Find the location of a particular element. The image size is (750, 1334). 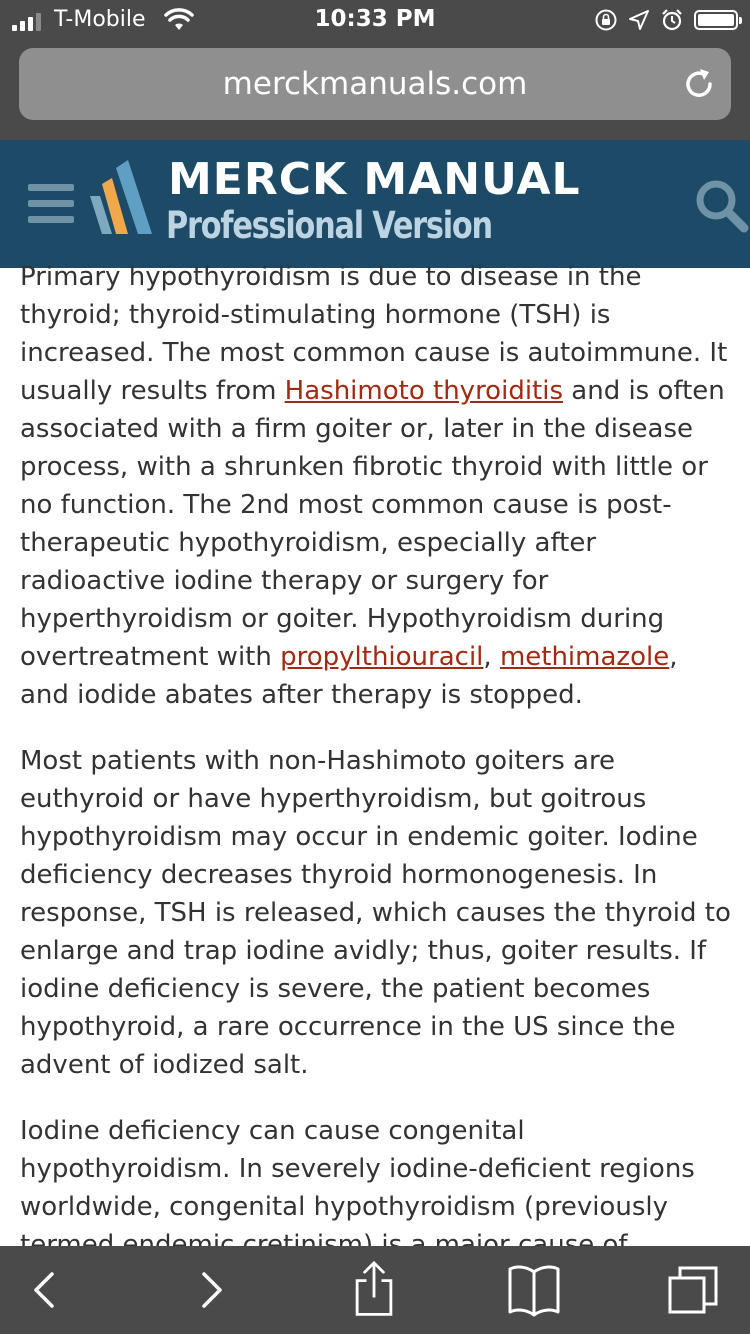

wifi-icon is located at coordinates (179, 19).